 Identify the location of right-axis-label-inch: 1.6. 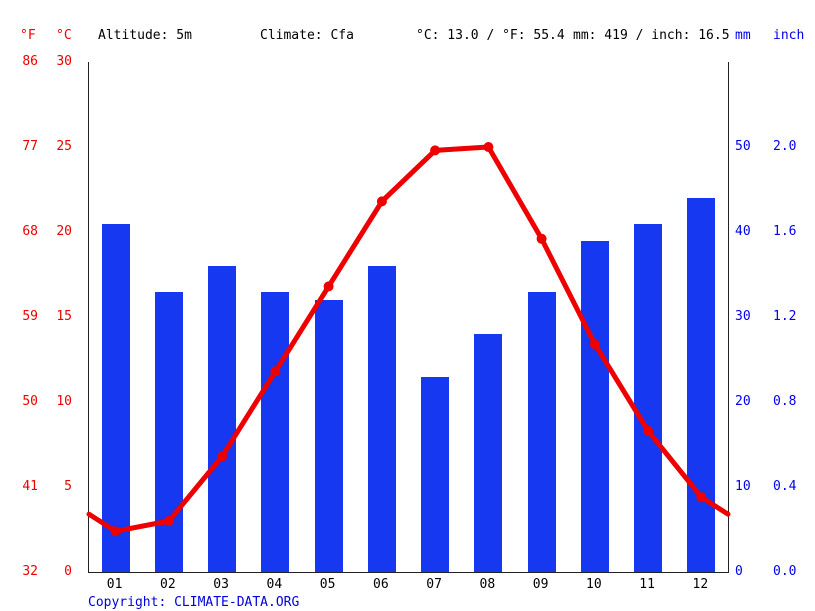
(785, 231).